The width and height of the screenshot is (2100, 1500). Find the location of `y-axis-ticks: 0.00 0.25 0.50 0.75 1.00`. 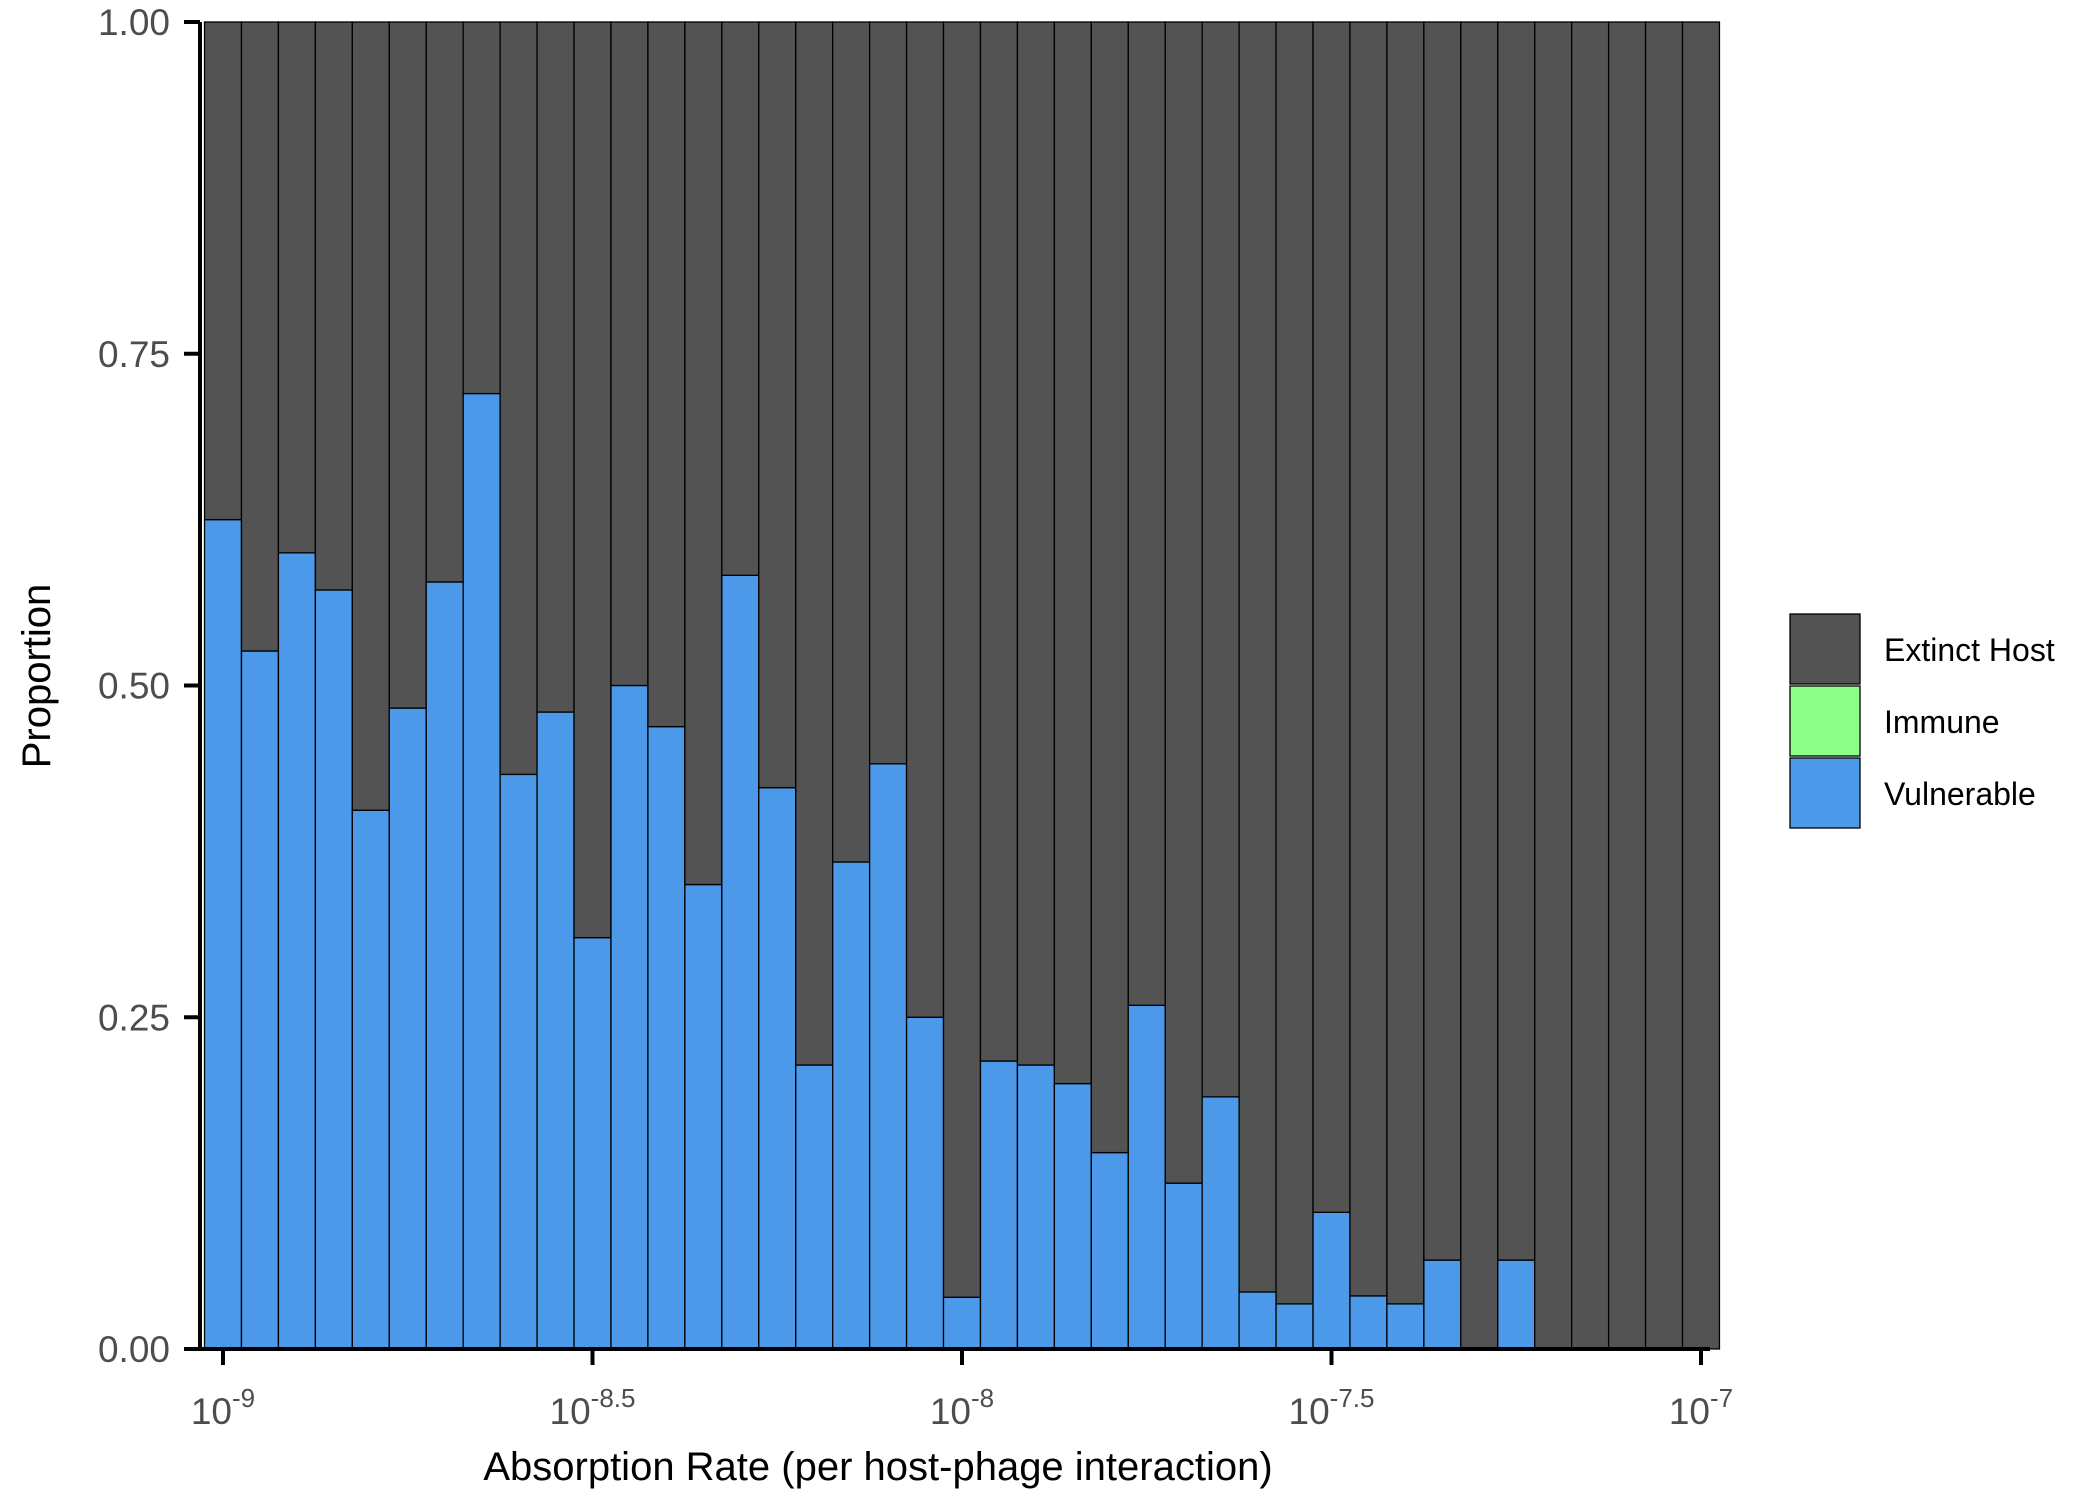

y-axis-ticks: 0.00 0.25 0.50 0.75 1.00 is located at coordinates (149, 686).